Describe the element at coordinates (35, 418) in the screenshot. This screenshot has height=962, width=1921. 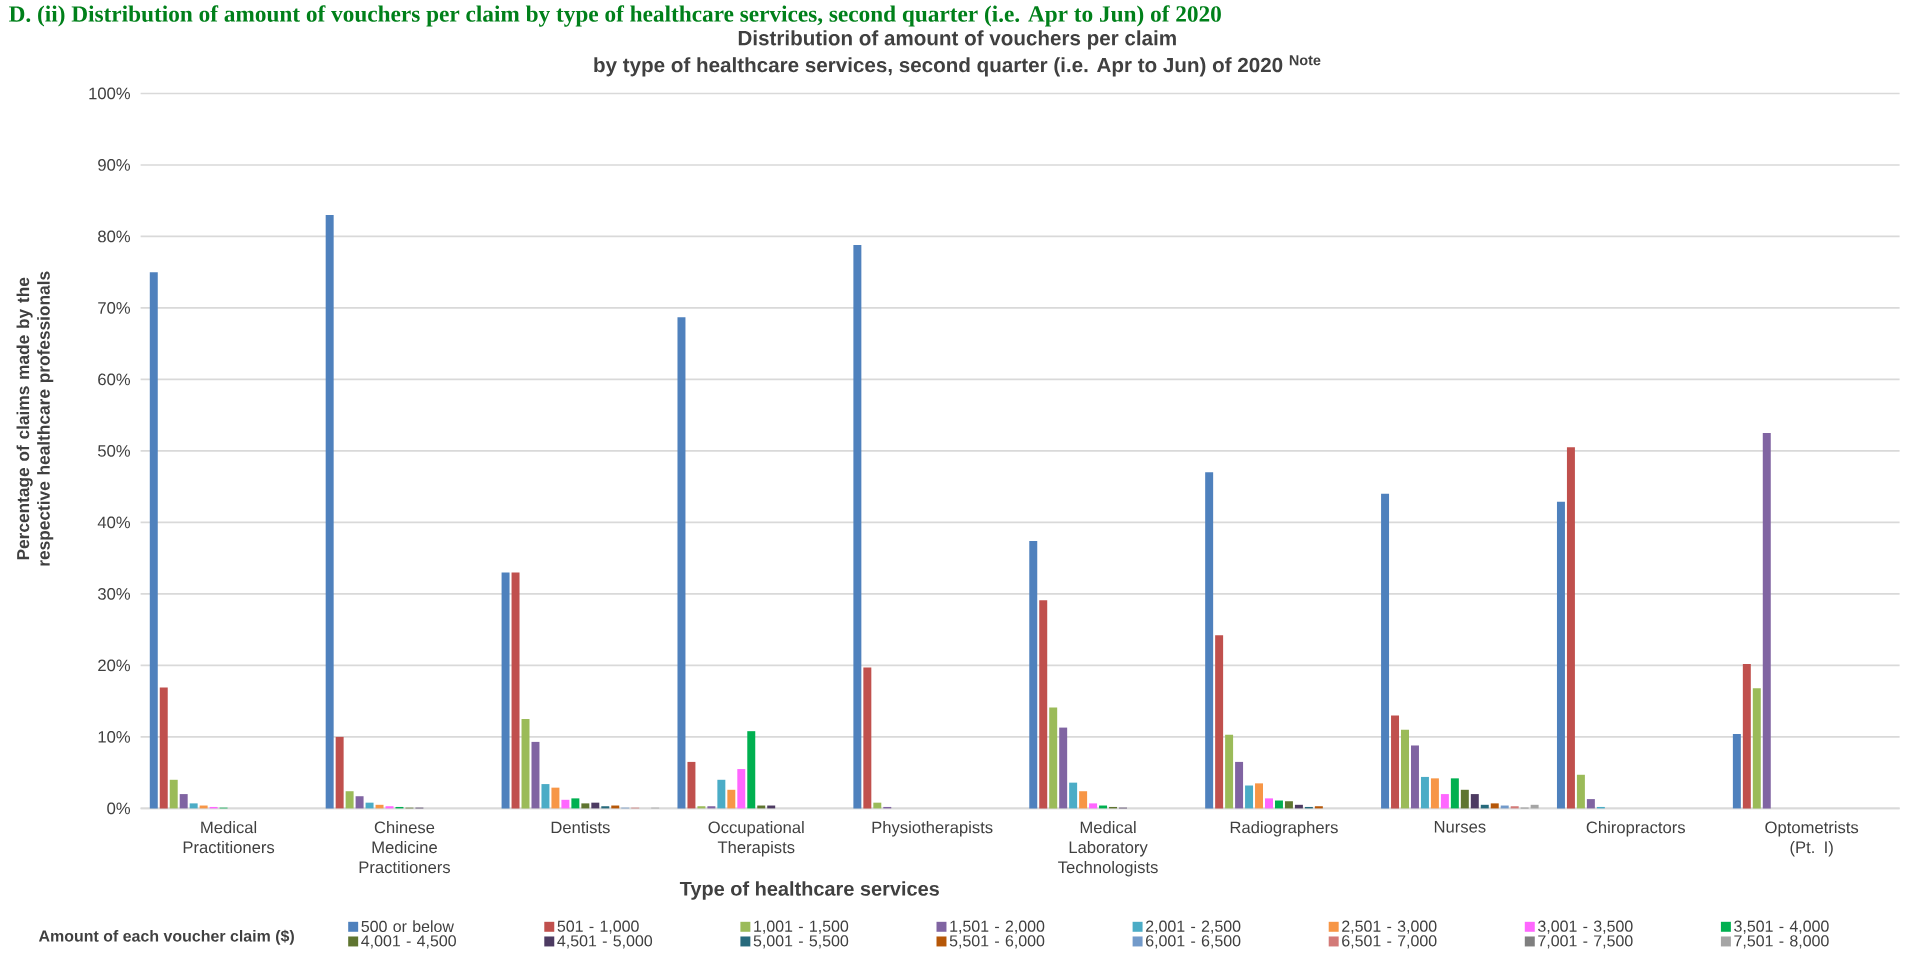
I see `y-axis-title: Percentage of claims made by the respective healthcare professionals` at that location.